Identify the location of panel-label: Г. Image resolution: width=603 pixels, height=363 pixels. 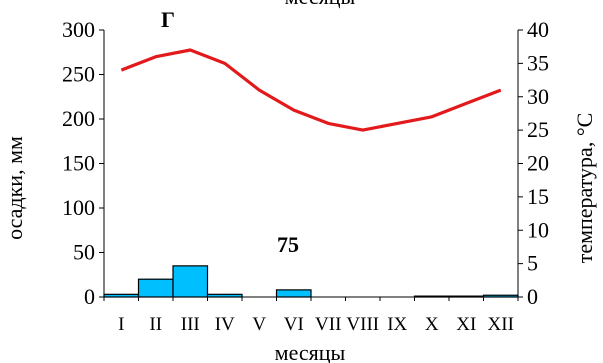
(168, 19).